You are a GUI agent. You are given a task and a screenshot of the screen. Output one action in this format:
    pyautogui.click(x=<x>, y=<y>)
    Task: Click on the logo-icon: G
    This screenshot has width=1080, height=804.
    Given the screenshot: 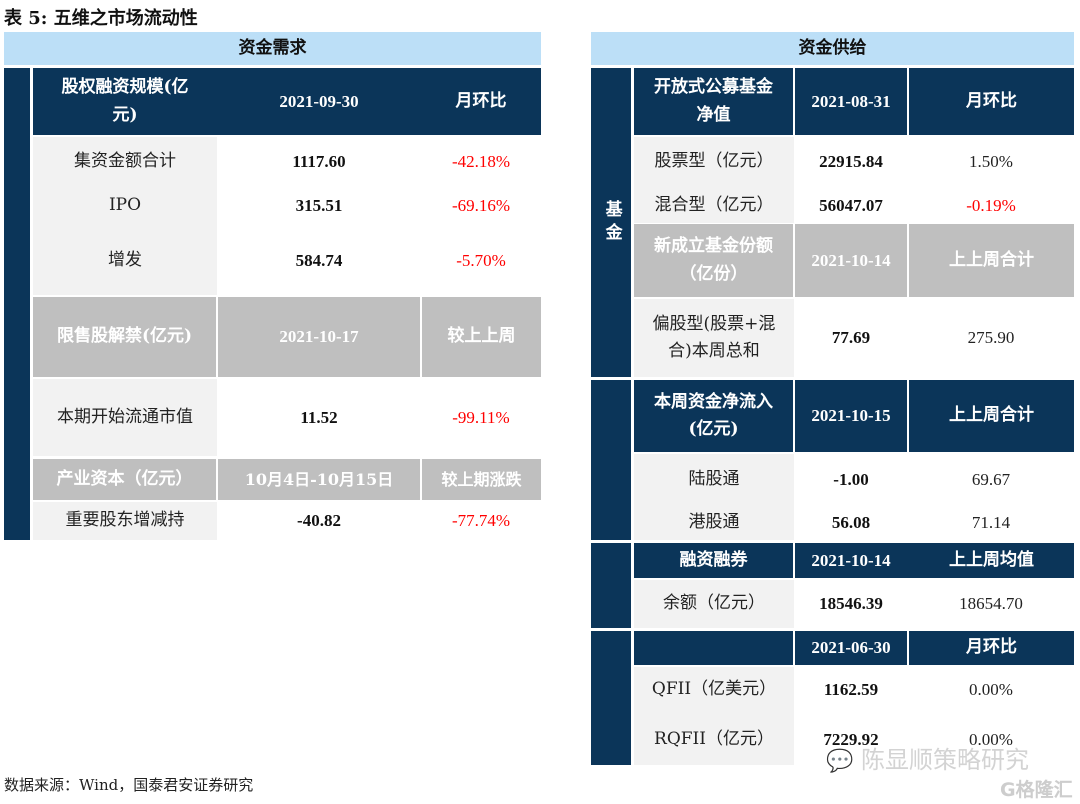 What is the action you would take?
    pyautogui.click(x=1008, y=790)
    